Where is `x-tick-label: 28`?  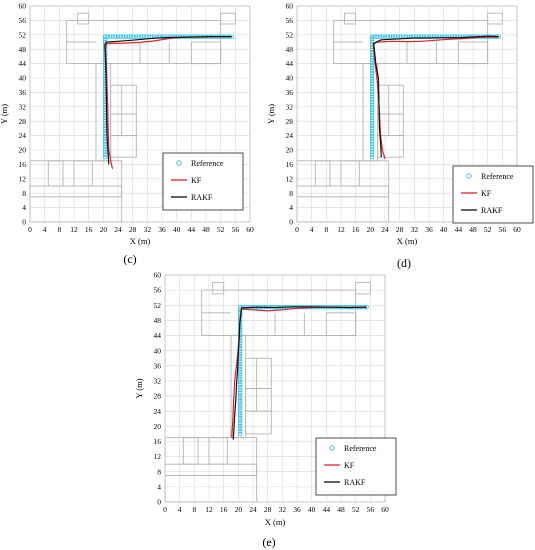
x-tick-label: 28 is located at coordinates (268, 509).